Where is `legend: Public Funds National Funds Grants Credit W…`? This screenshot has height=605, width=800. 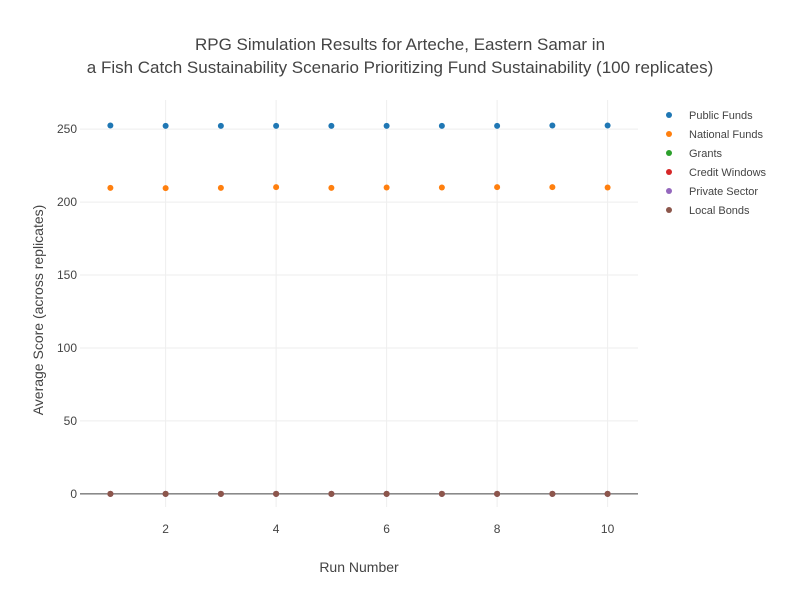 legend: Public Funds National Funds Grants Credit W… is located at coordinates (716, 163).